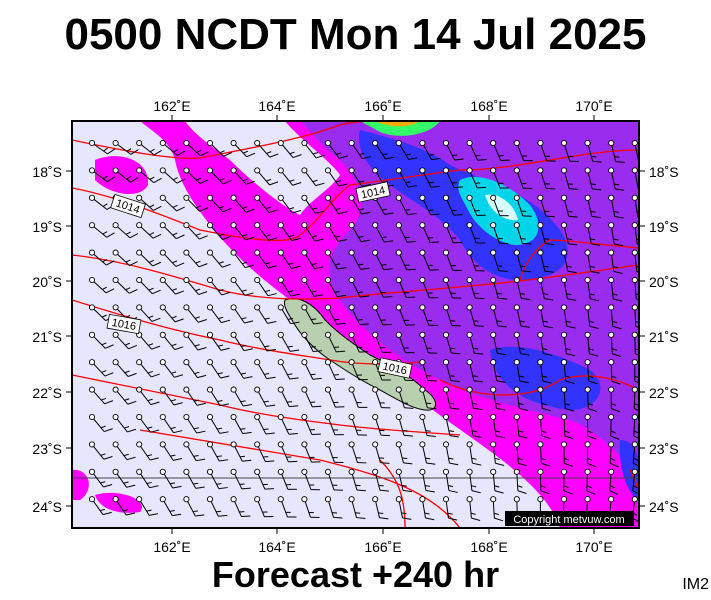  I want to click on wind-core-pale, so click(501, 207).